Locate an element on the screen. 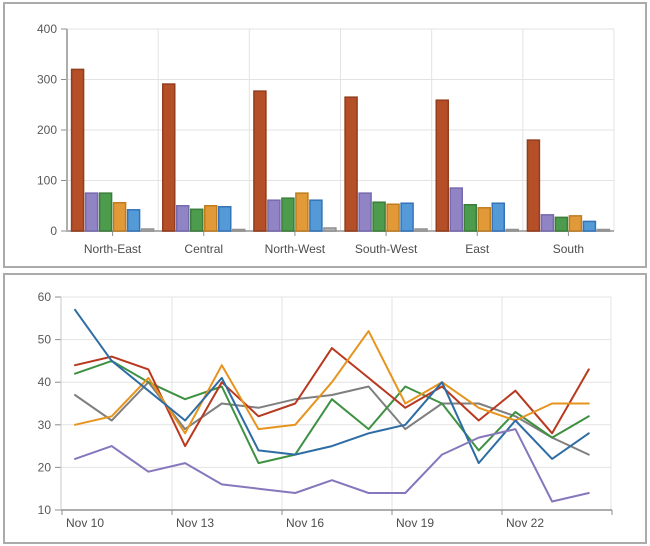 This screenshot has height=546, width=650. y-axis-label: 60 is located at coordinates (45, 297).